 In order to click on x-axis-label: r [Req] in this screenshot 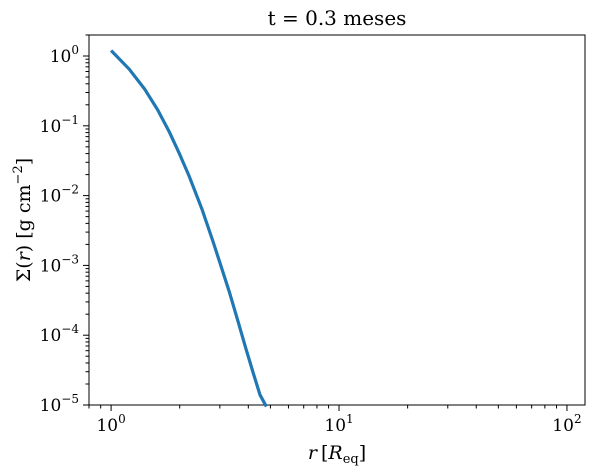, I will do `click(337, 454)`.